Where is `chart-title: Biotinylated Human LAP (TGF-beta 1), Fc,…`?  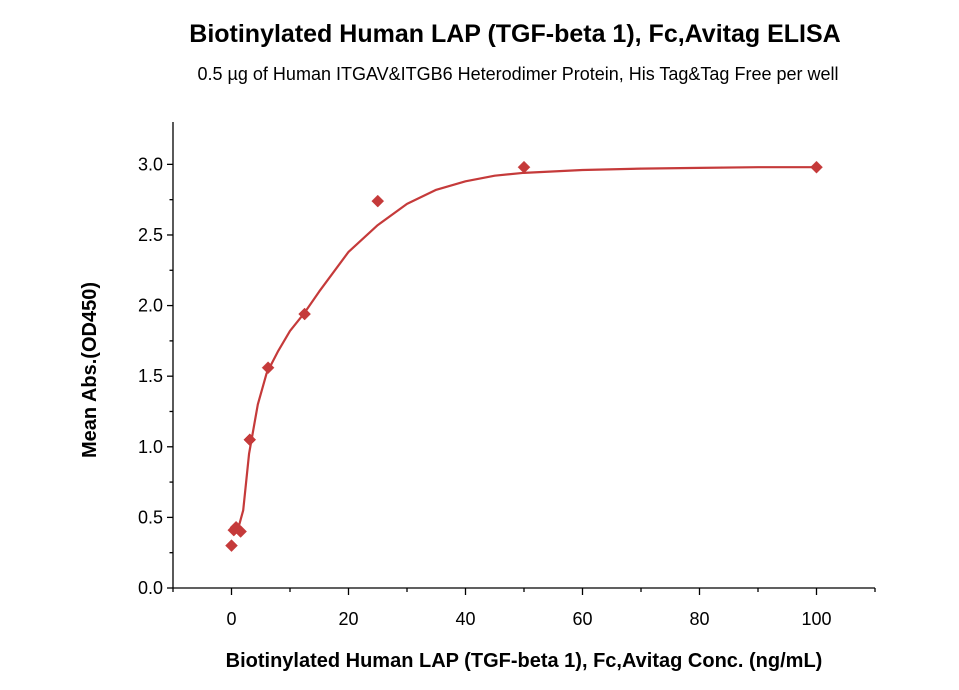
chart-title: Biotinylated Human LAP (TGF-beta 1), Fc,… is located at coordinates (514, 34).